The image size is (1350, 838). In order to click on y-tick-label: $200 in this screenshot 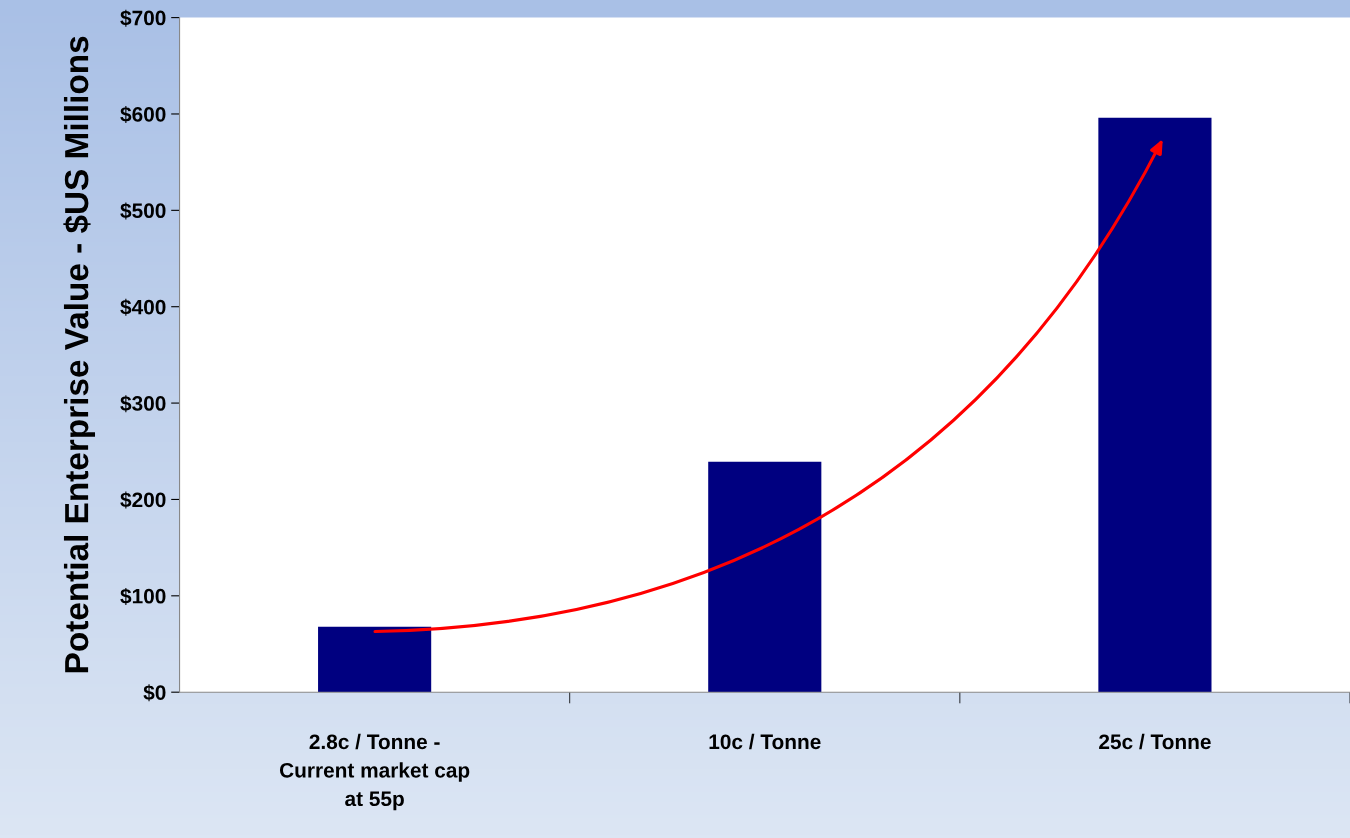, I will do `click(143, 500)`.